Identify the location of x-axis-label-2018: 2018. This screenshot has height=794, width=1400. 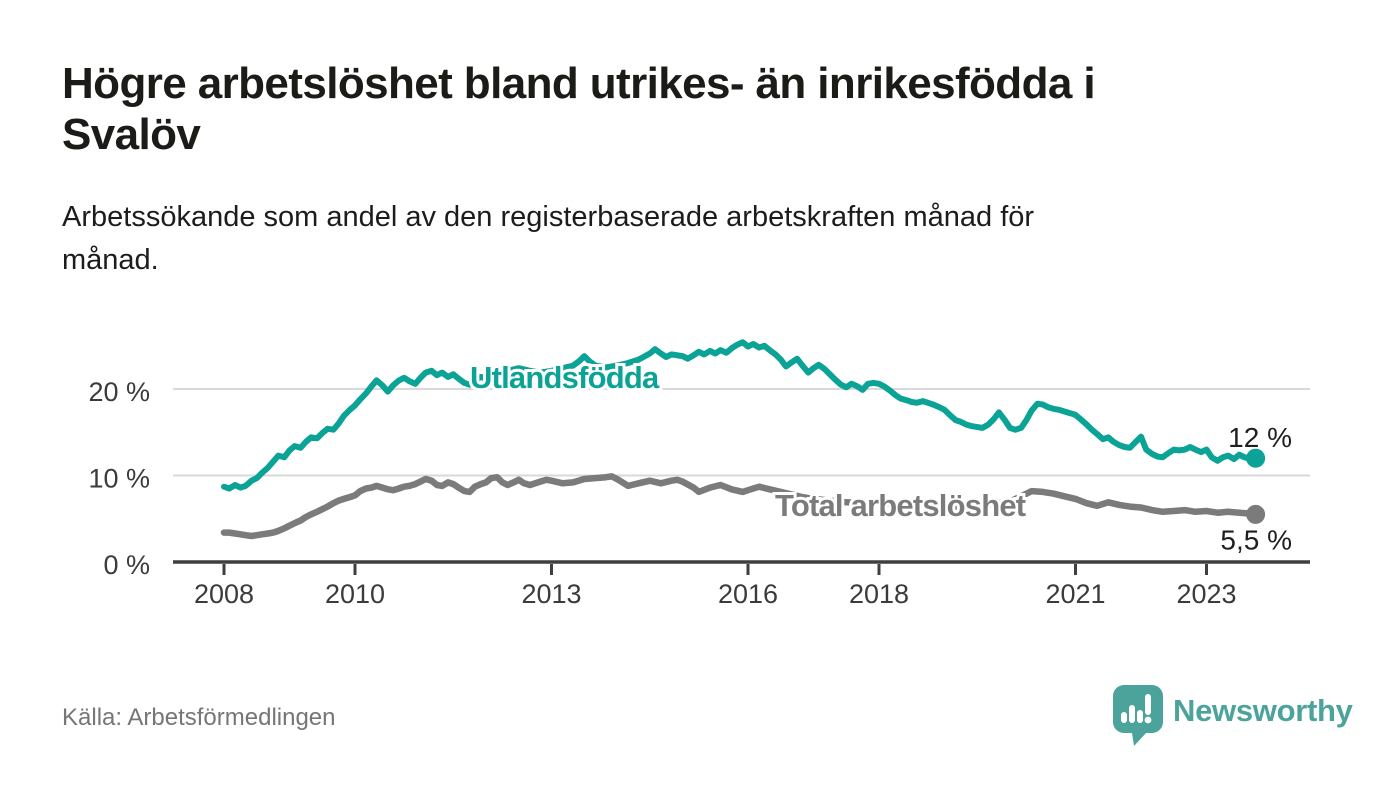
(879, 594).